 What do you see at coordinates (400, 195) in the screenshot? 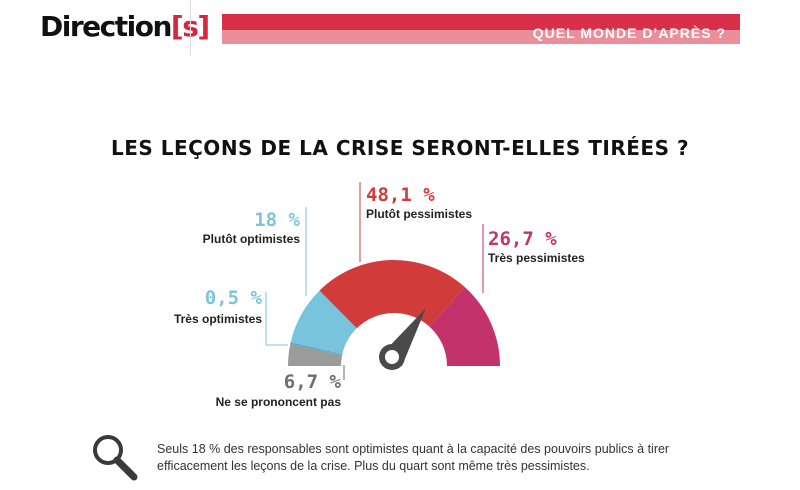
I see `value-label-plutot-pessimistes: 48,1 %` at bounding box center [400, 195].